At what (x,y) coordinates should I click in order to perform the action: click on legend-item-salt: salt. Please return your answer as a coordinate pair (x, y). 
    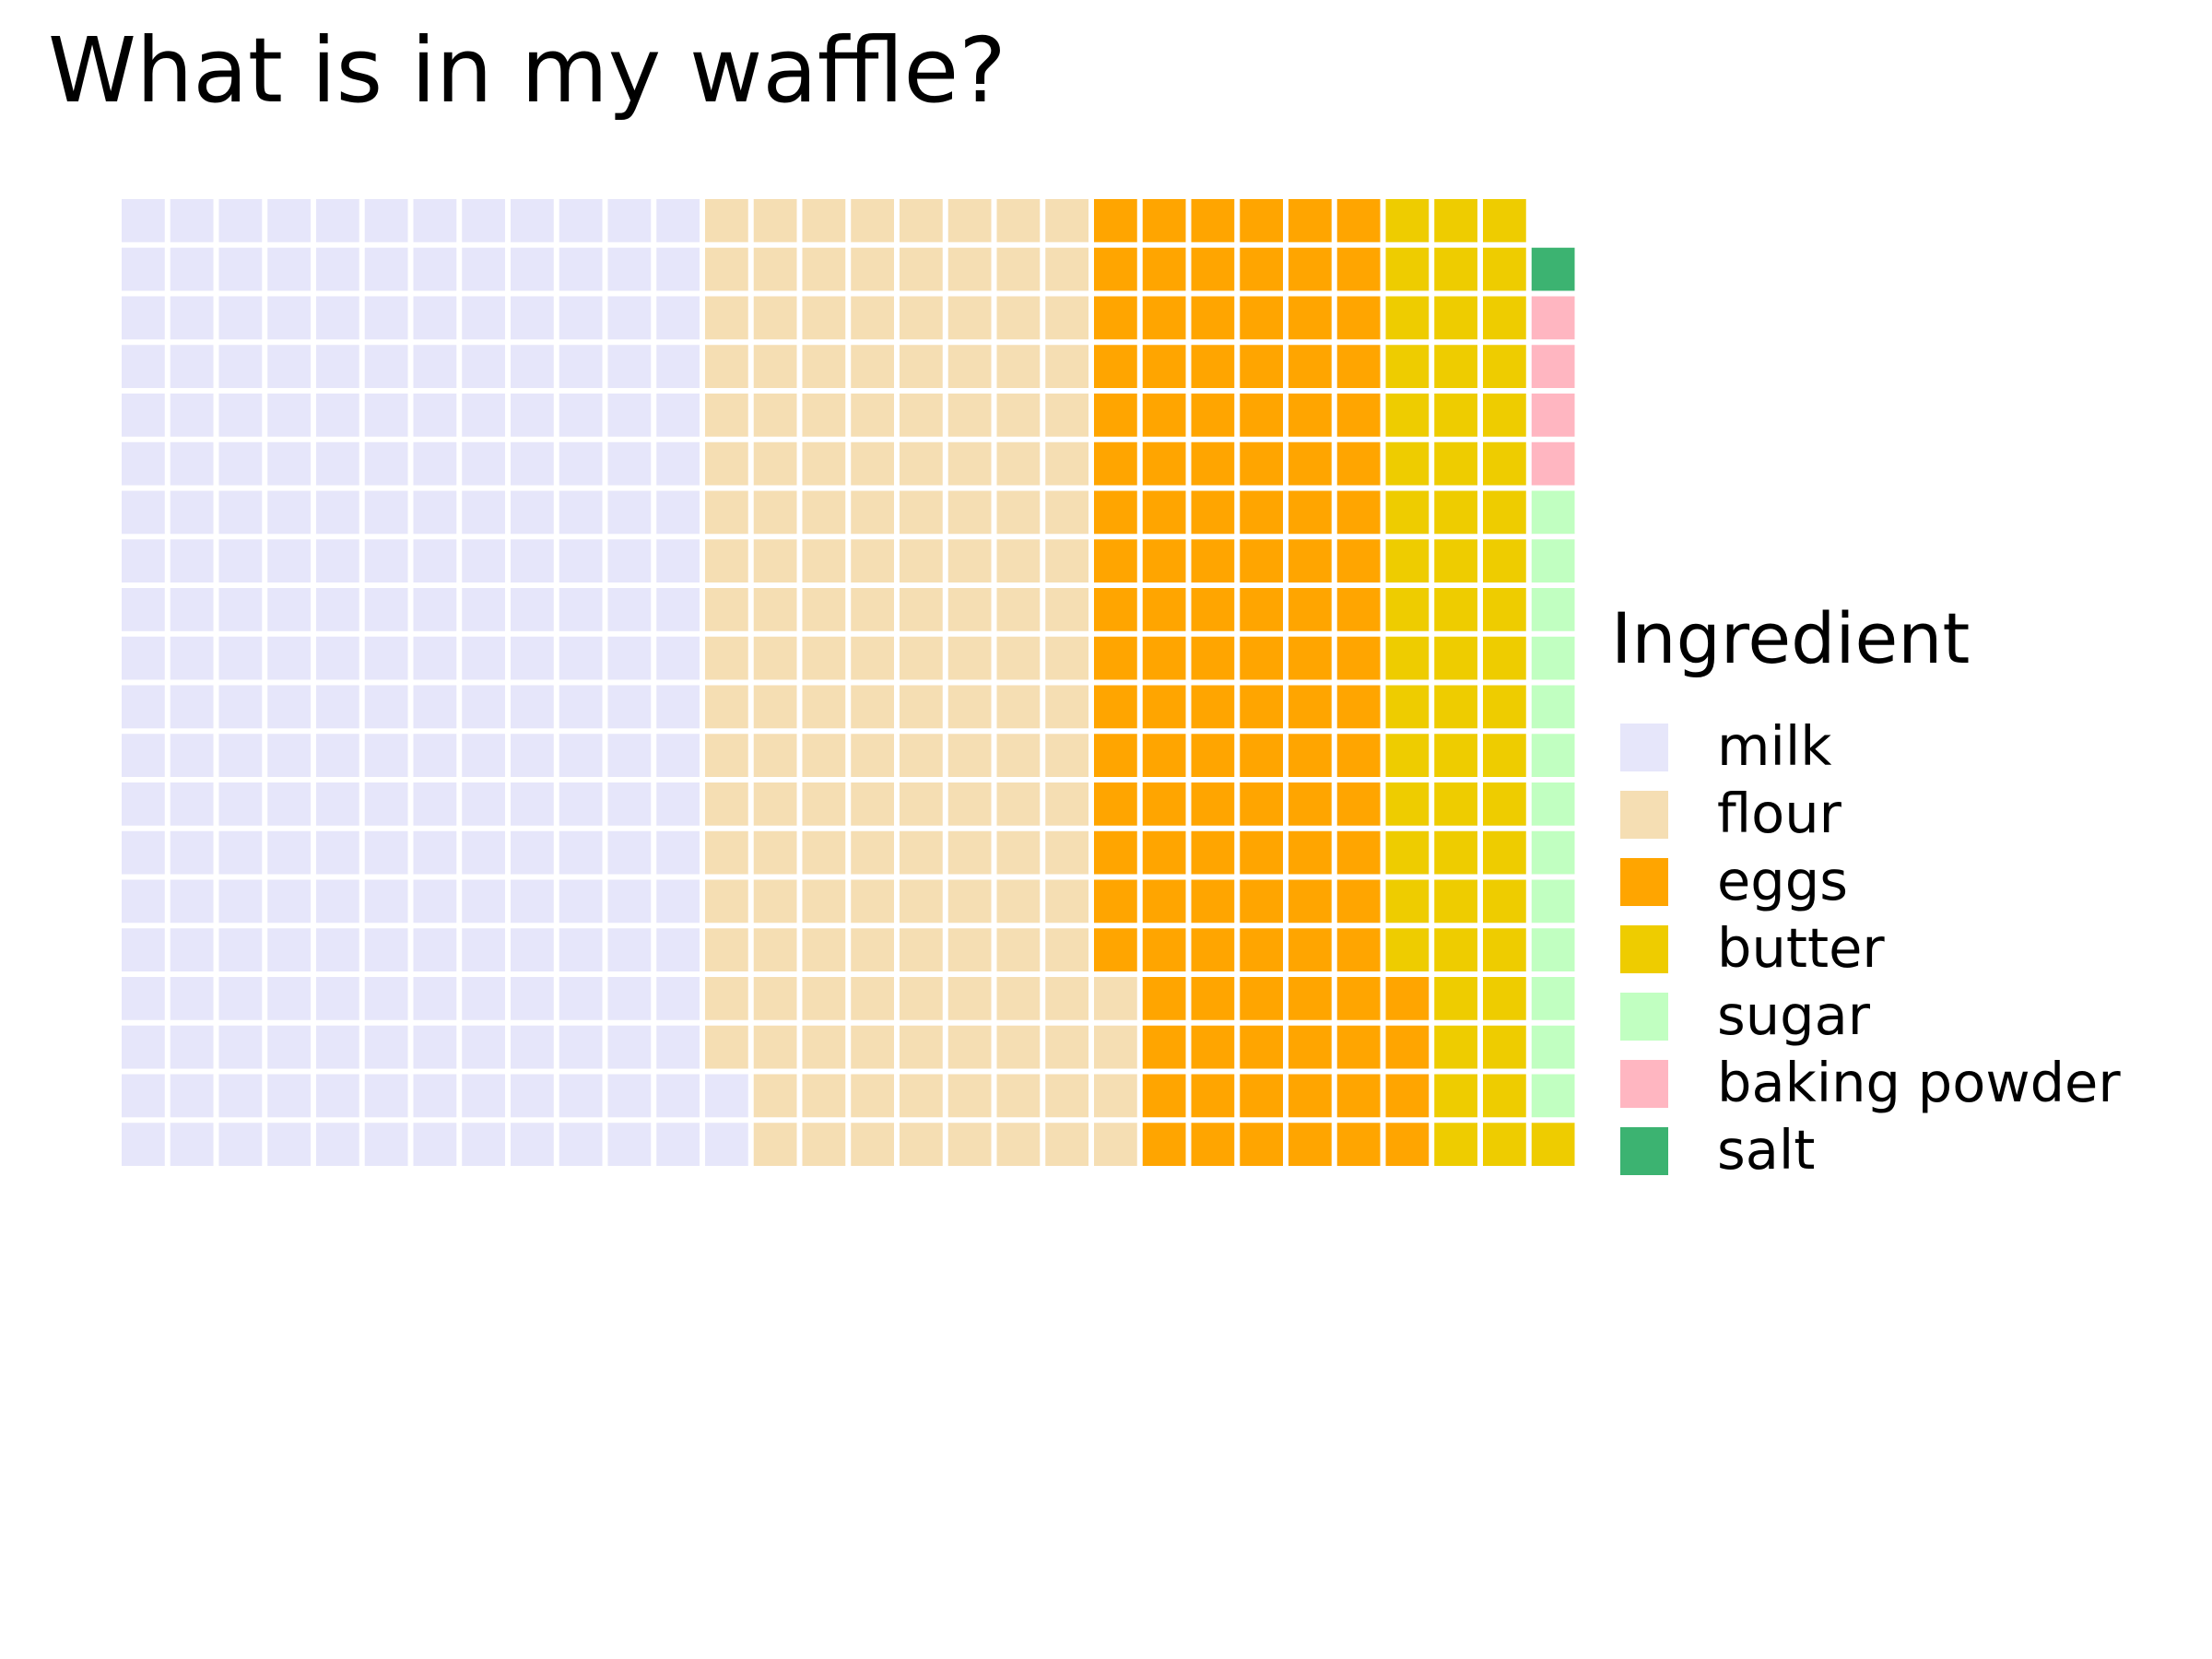
    Looking at the image, I should click on (1906, 1153).